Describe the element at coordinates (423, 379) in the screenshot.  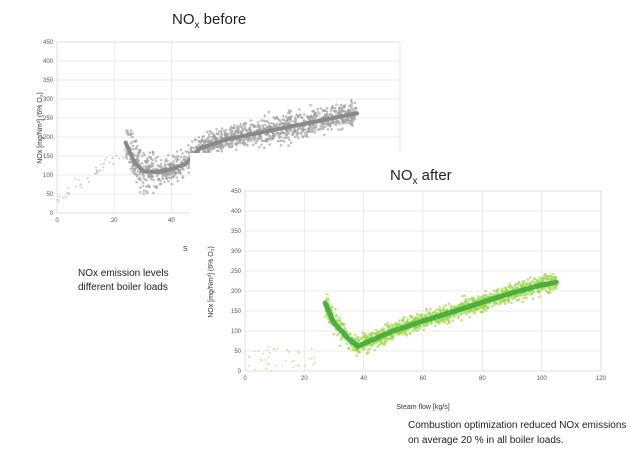
I see `x-tick-label: 60` at that location.